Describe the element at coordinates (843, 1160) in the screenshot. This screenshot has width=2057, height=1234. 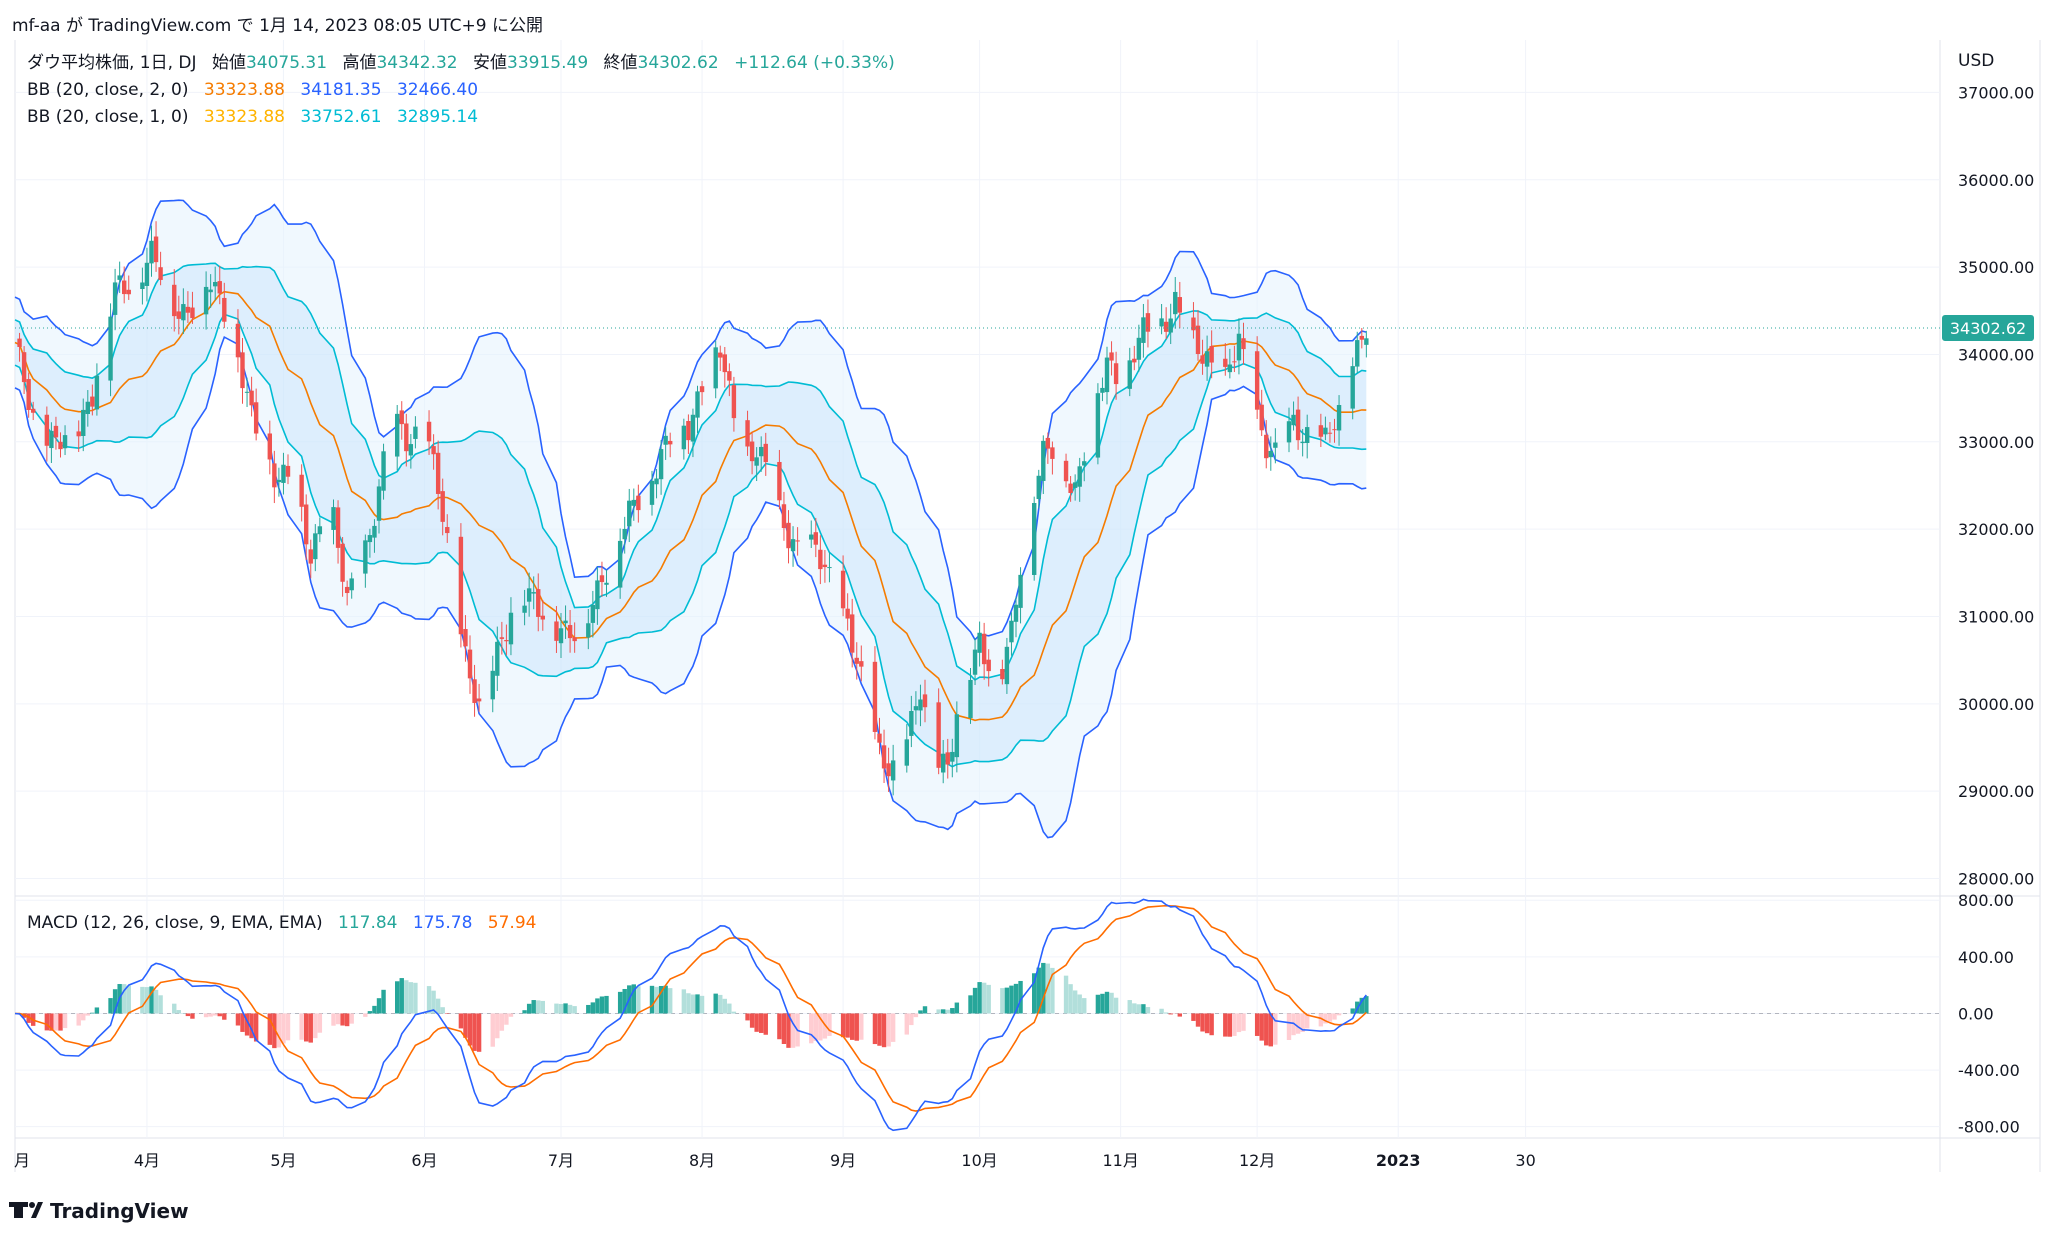
I see `time-tick-label: 9月` at that location.